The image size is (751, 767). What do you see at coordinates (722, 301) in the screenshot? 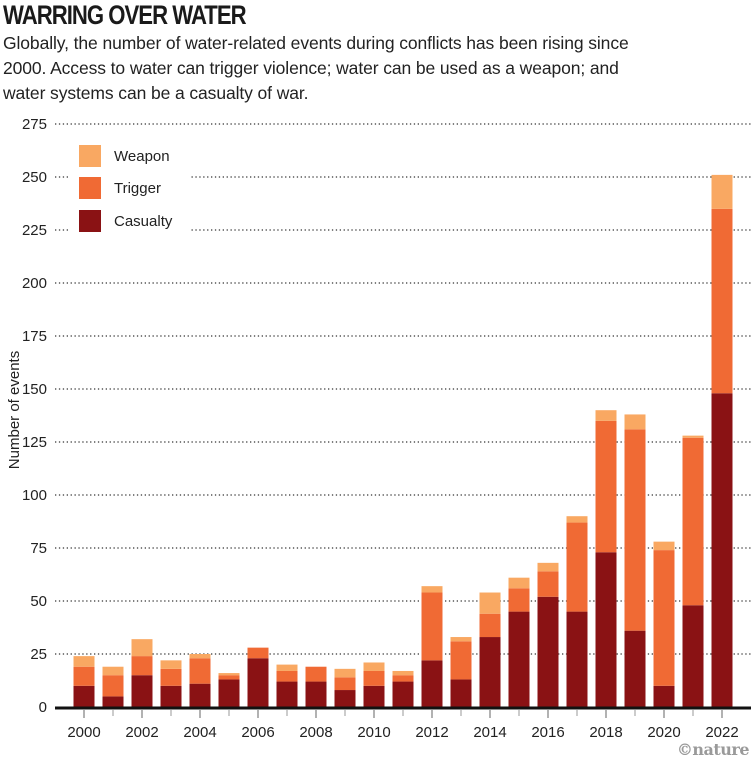
I see `bar-trigger-2022` at bounding box center [722, 301].